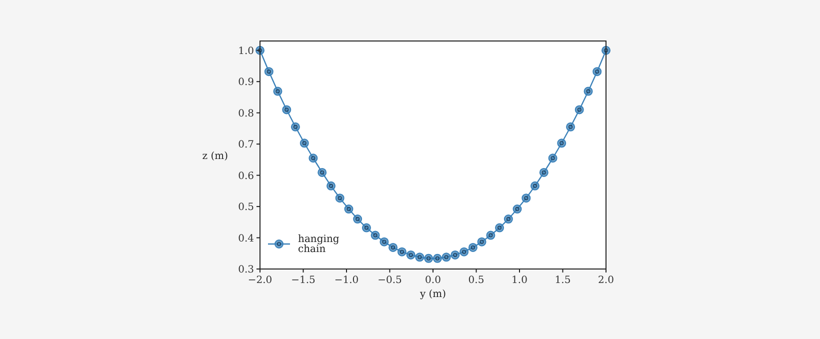 Image resolution: width=820 pixels, height=339 pixels. Describe the element at coordinates (390, 280) in the screenshot. I see `x-tick-label: −0.5` at that location.